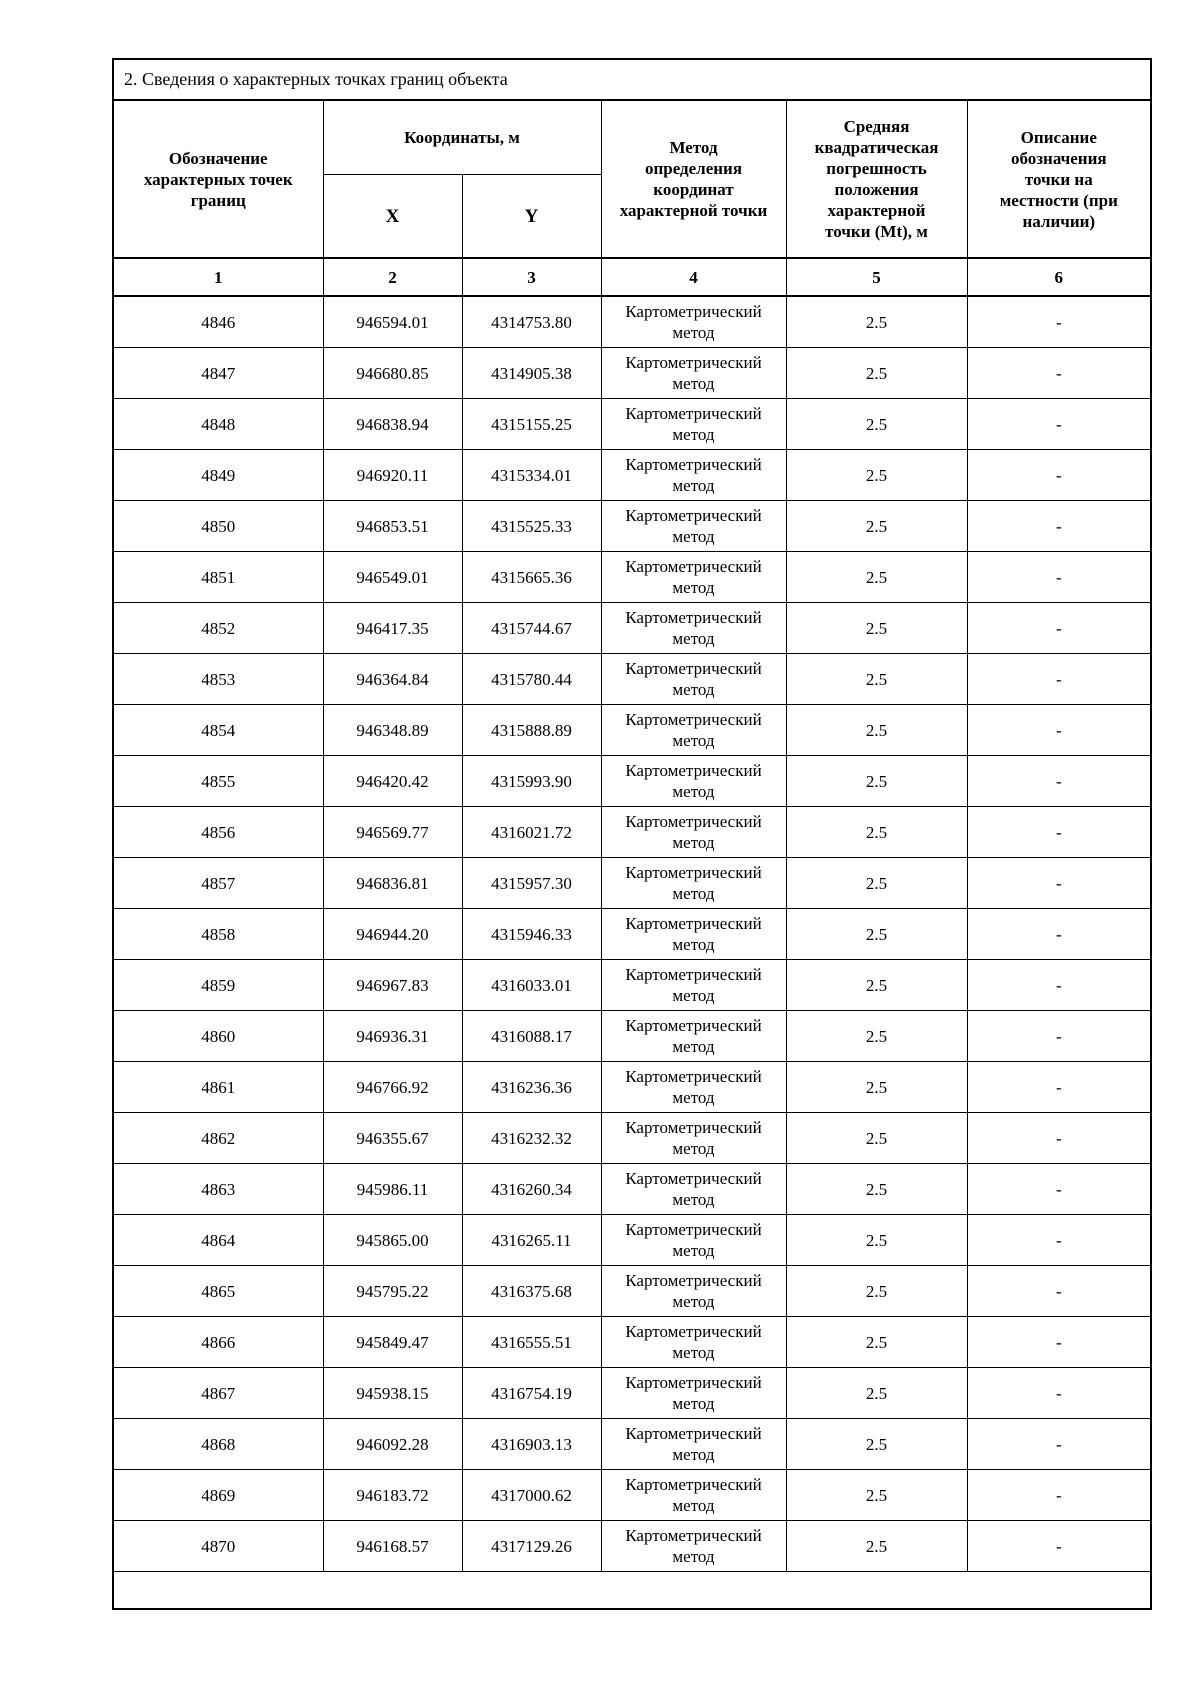  Describe the element at coordinates (218, 832) in the screenshot. I see `point-number-cell: 4856` at that location.